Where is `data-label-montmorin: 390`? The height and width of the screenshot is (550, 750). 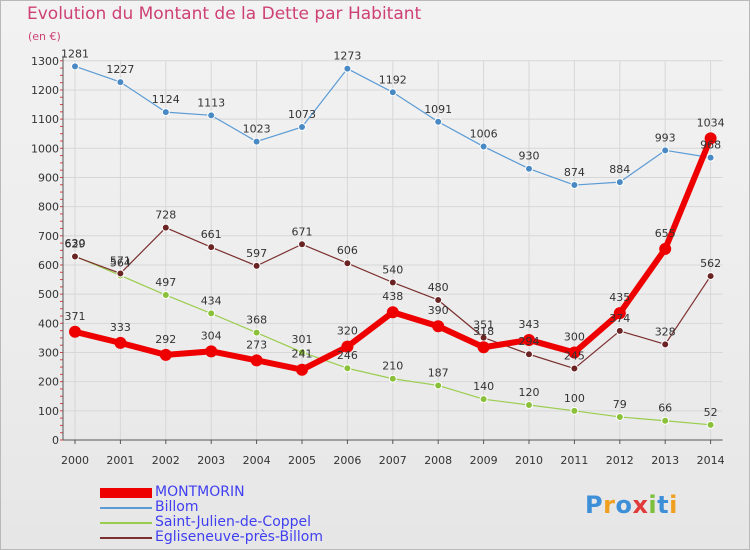
data-label-montmorin: 390 is located at coordinates (438, 310).